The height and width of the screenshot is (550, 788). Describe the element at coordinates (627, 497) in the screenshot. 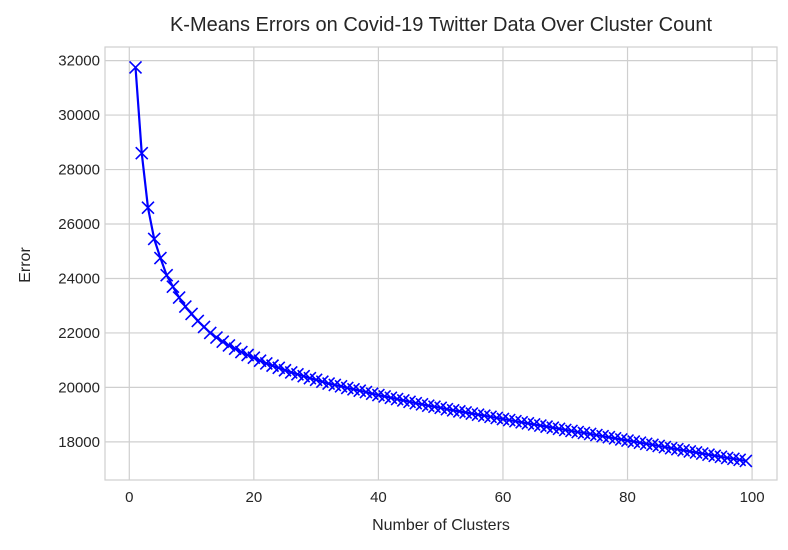

I see `x-tick-label: 80` at that location.